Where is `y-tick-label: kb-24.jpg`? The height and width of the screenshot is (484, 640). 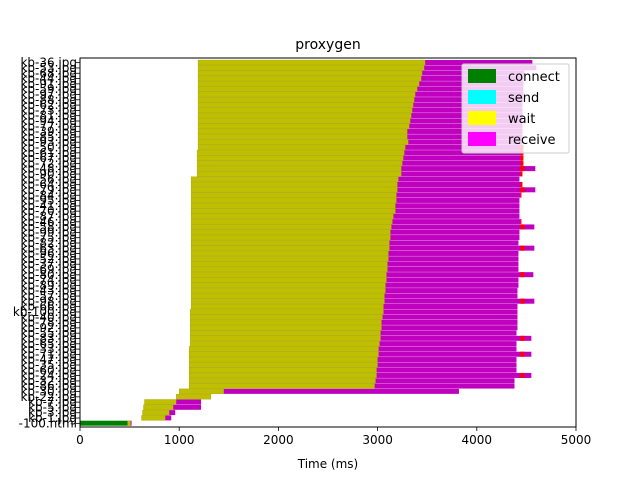 y-tick-label: kb-24.jpg is located at coordinates (48, 376).